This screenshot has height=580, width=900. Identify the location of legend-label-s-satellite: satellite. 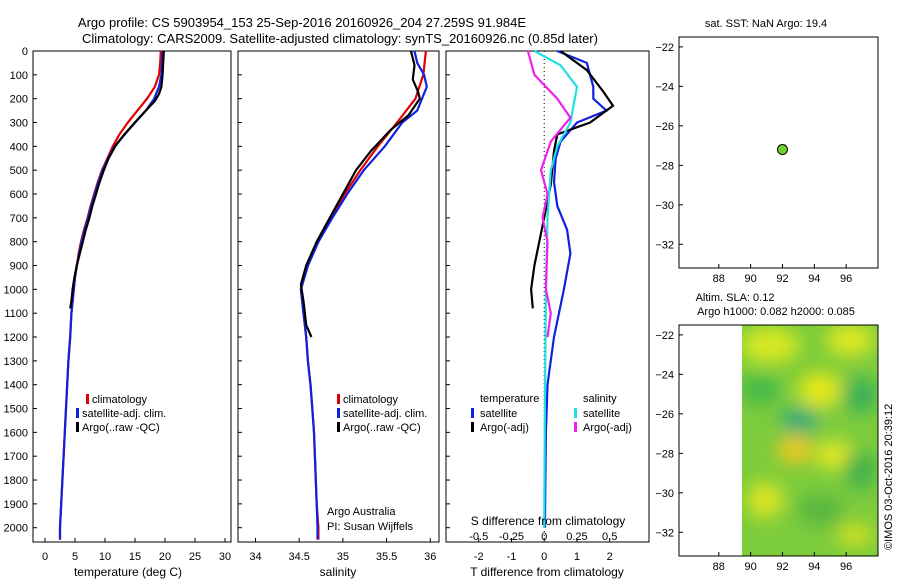
(601, 414).